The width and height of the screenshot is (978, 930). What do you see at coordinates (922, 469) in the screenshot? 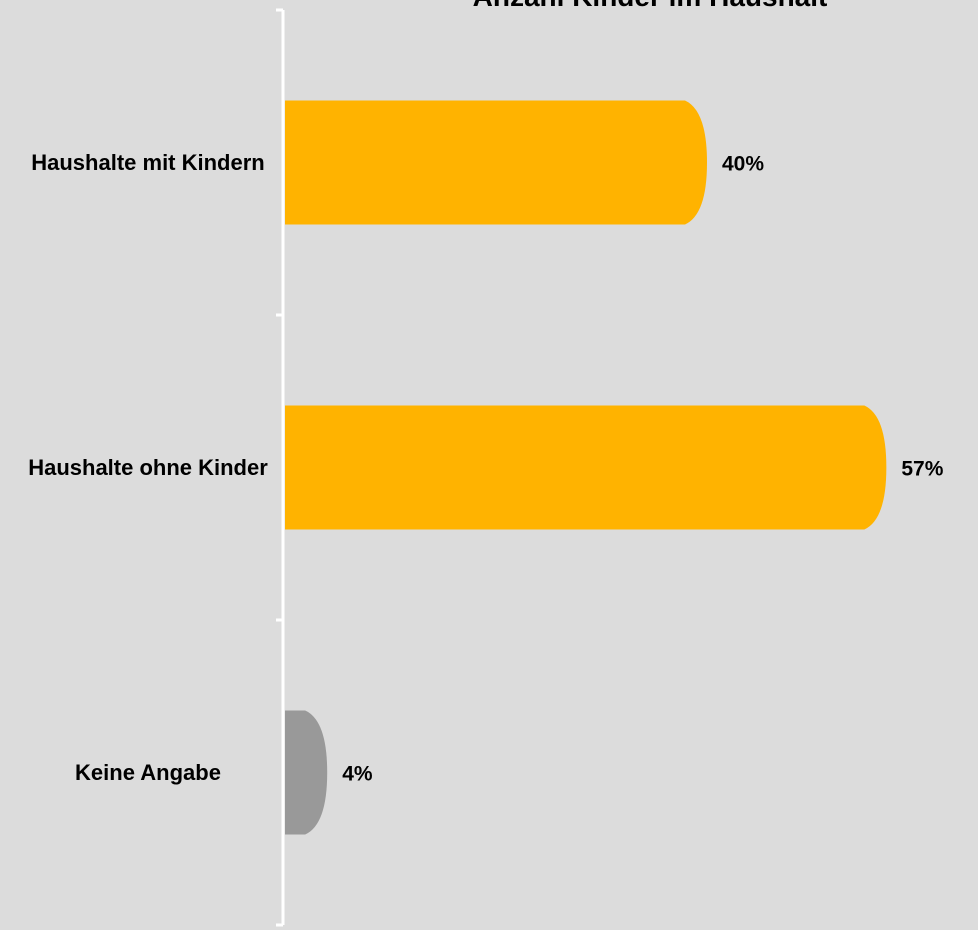
I see `value-label: 57%` at bounding box center [922, 469].